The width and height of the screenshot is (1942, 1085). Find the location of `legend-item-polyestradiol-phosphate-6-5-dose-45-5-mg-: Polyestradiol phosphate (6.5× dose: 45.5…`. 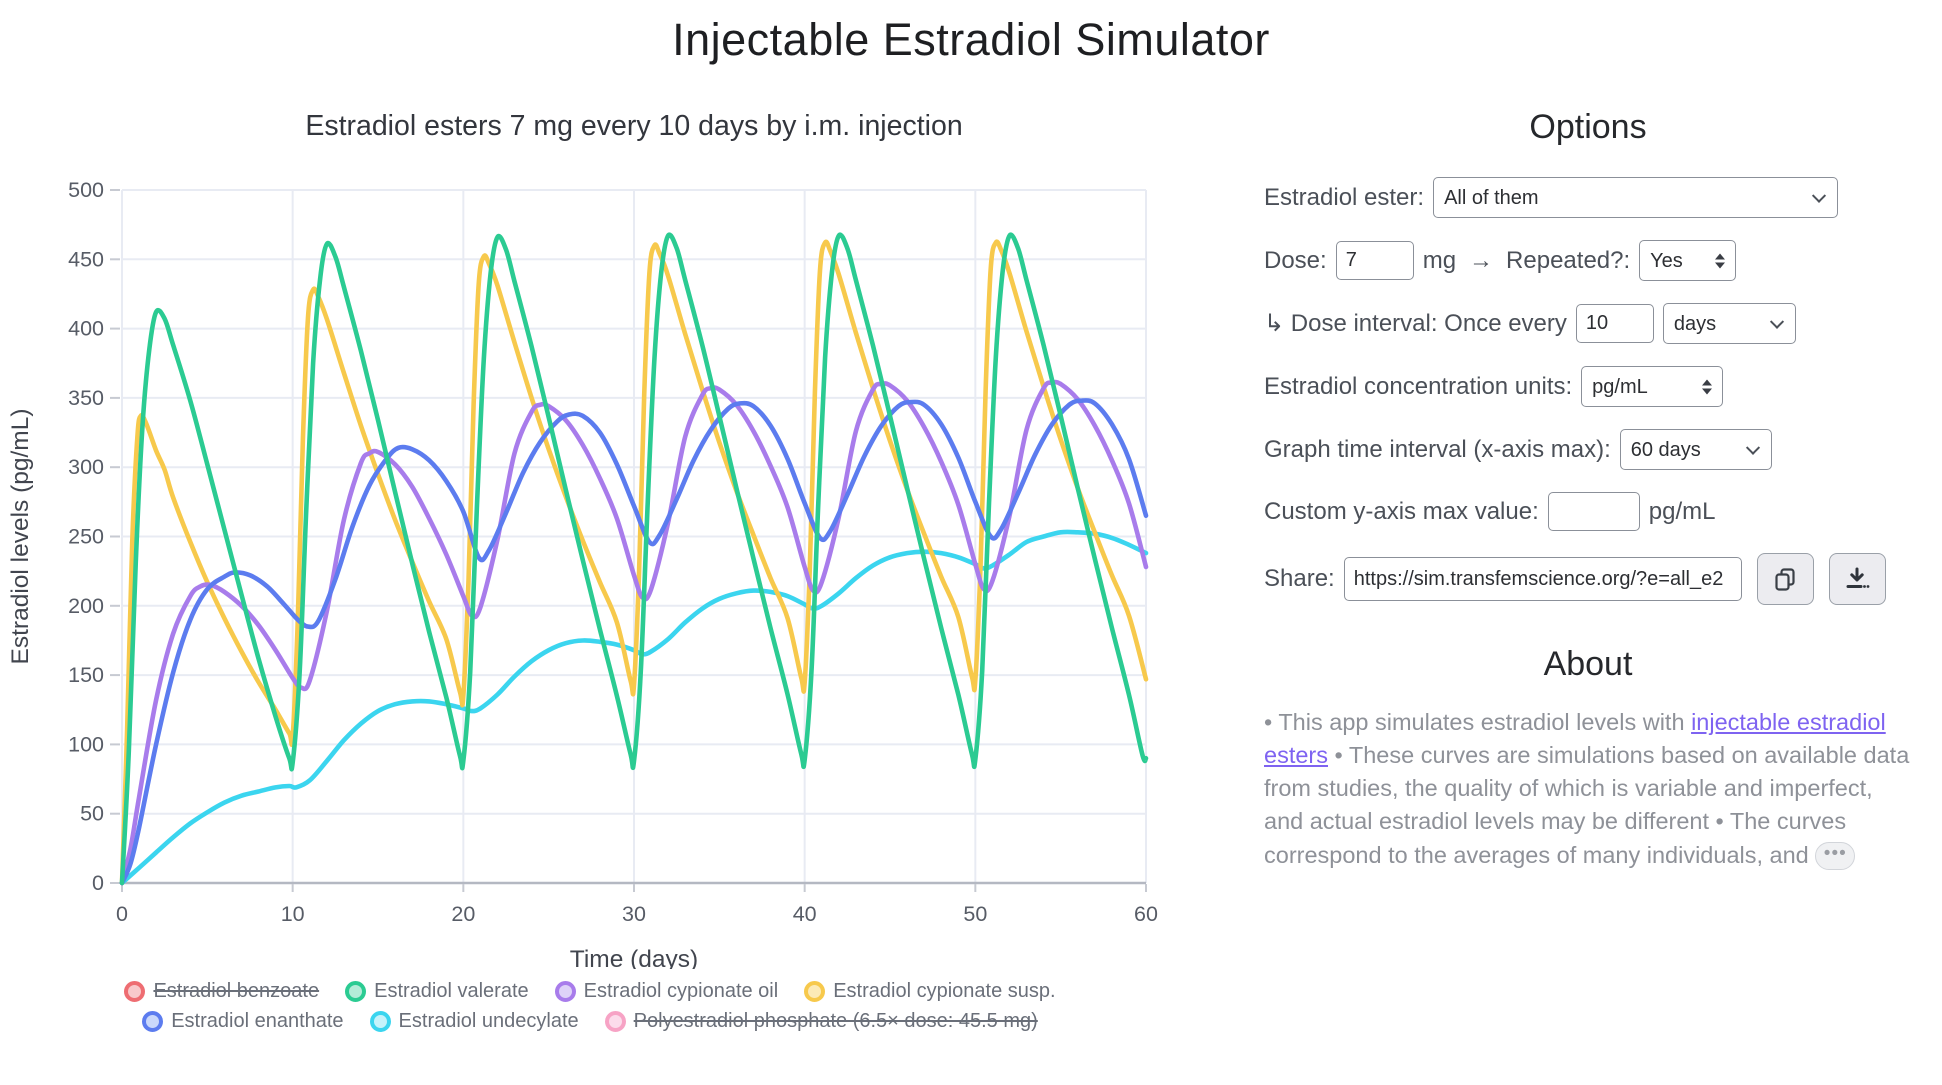

legend-item-polyestradiol-phosphate-6-5-dose-45-5-mg-: Polyestradiol phosphate (6.5× dose: 45.5… is located at coordinates (821, 1021).